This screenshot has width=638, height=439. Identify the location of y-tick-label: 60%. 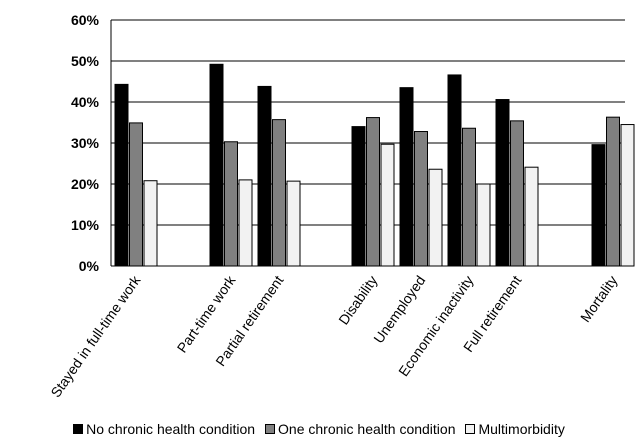
(85, 20).